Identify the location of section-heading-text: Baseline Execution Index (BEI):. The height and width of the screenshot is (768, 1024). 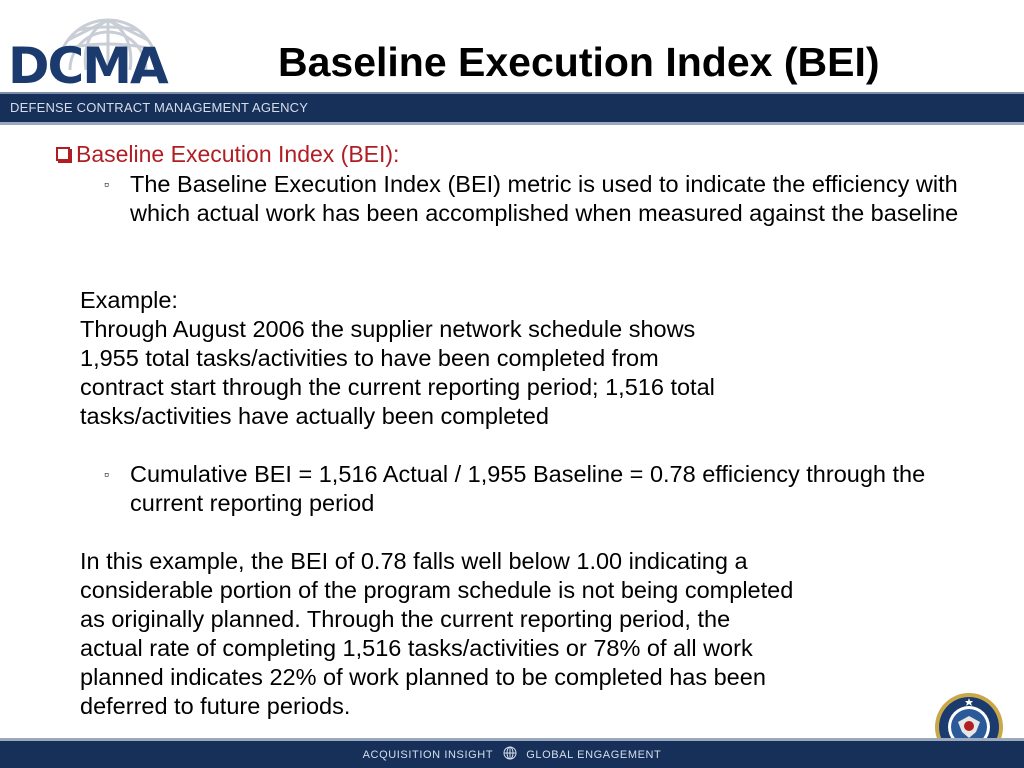
(238, 154).